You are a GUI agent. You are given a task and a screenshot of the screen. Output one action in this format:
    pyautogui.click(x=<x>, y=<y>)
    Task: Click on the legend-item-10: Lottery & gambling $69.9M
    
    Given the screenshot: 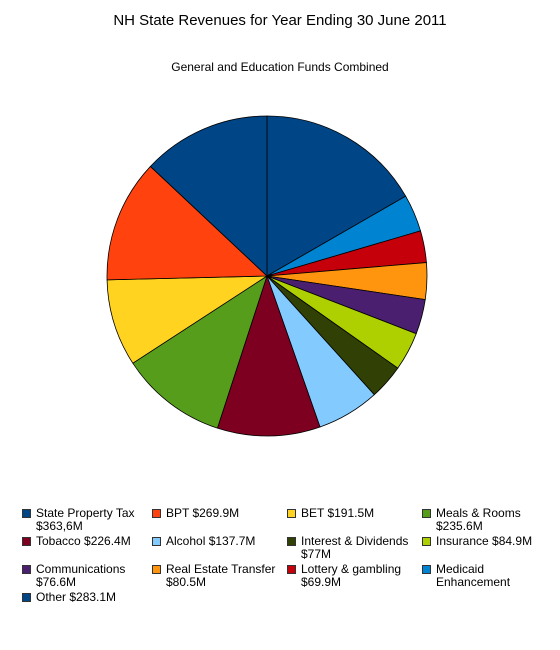 What is the action you would take?
    pyautogui.click(x=354, y=576)
    